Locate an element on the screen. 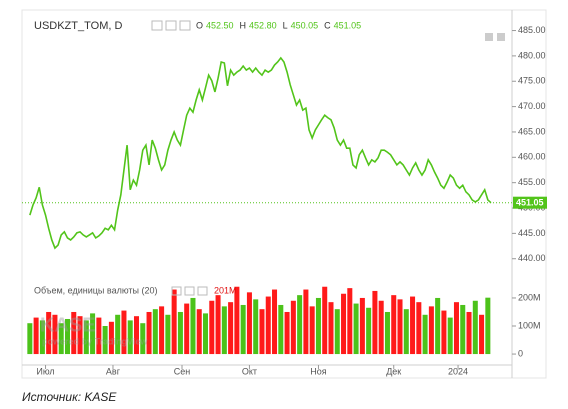  x-tick-label: Авг is located at coordinates (113, 371).